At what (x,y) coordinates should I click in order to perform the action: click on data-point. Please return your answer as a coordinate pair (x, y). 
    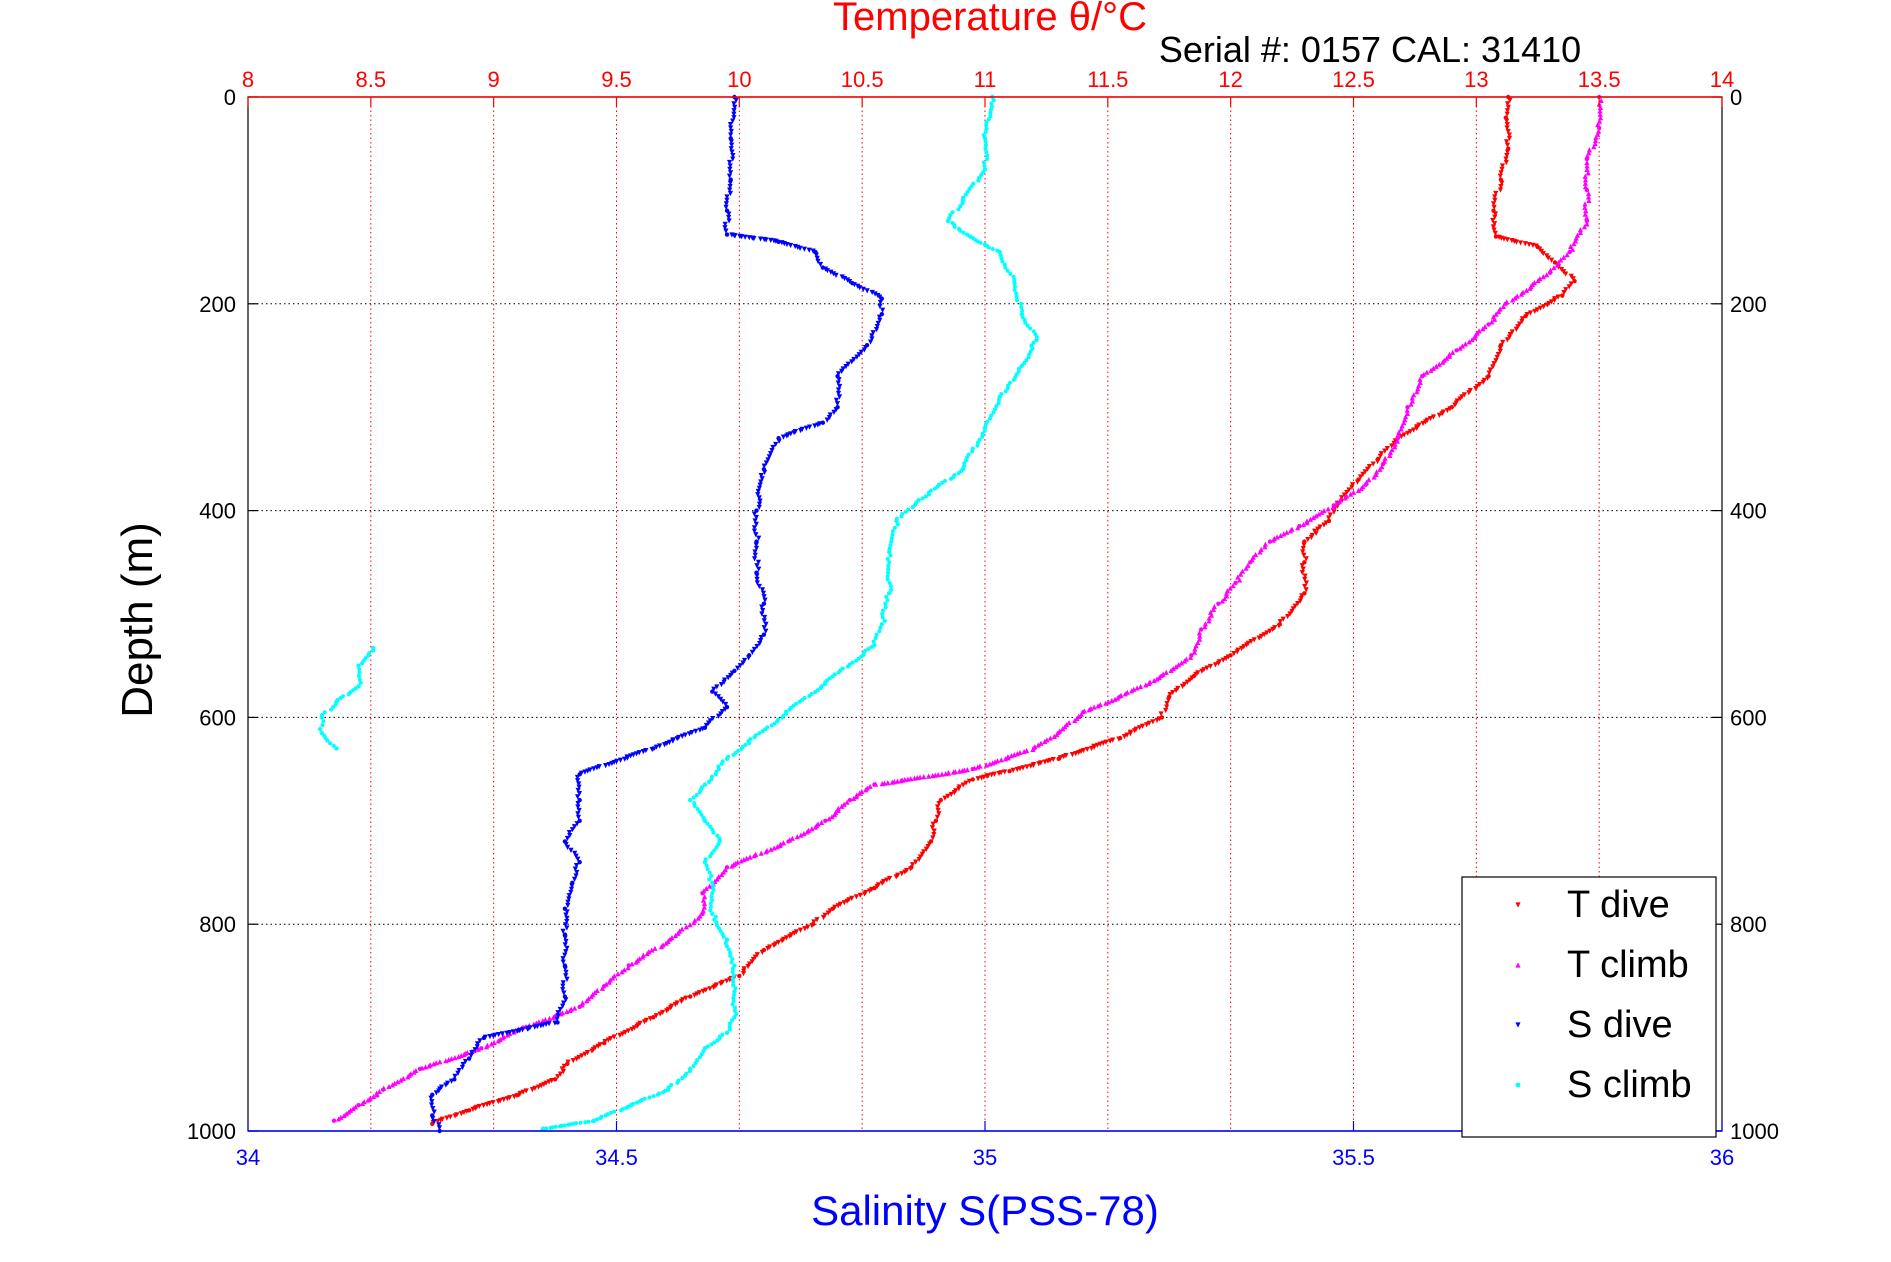
    Looking at the image, I should click on (1456, 350).